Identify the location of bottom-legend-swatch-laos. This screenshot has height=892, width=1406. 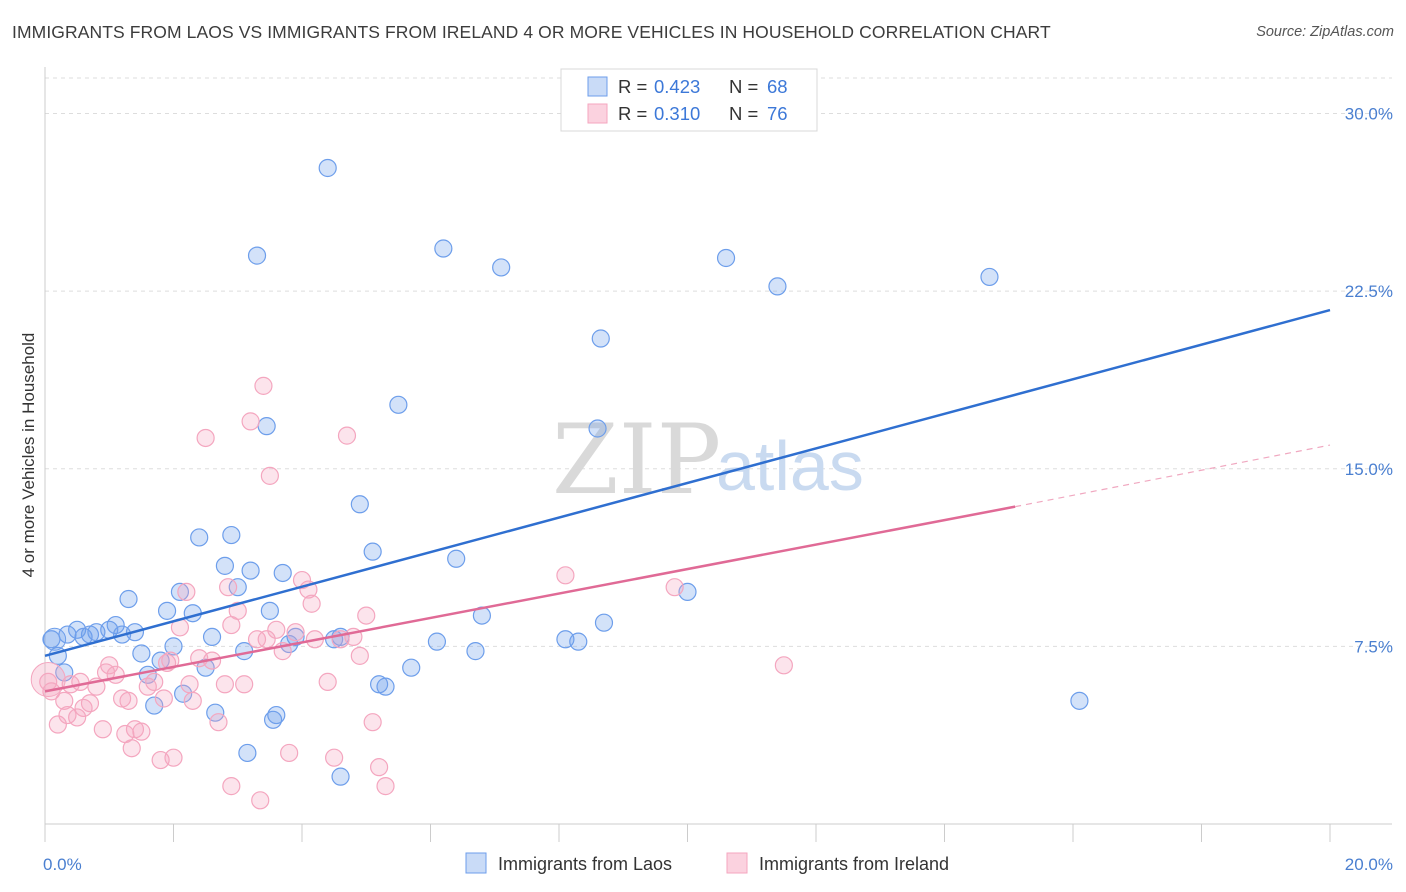
(476, 863).